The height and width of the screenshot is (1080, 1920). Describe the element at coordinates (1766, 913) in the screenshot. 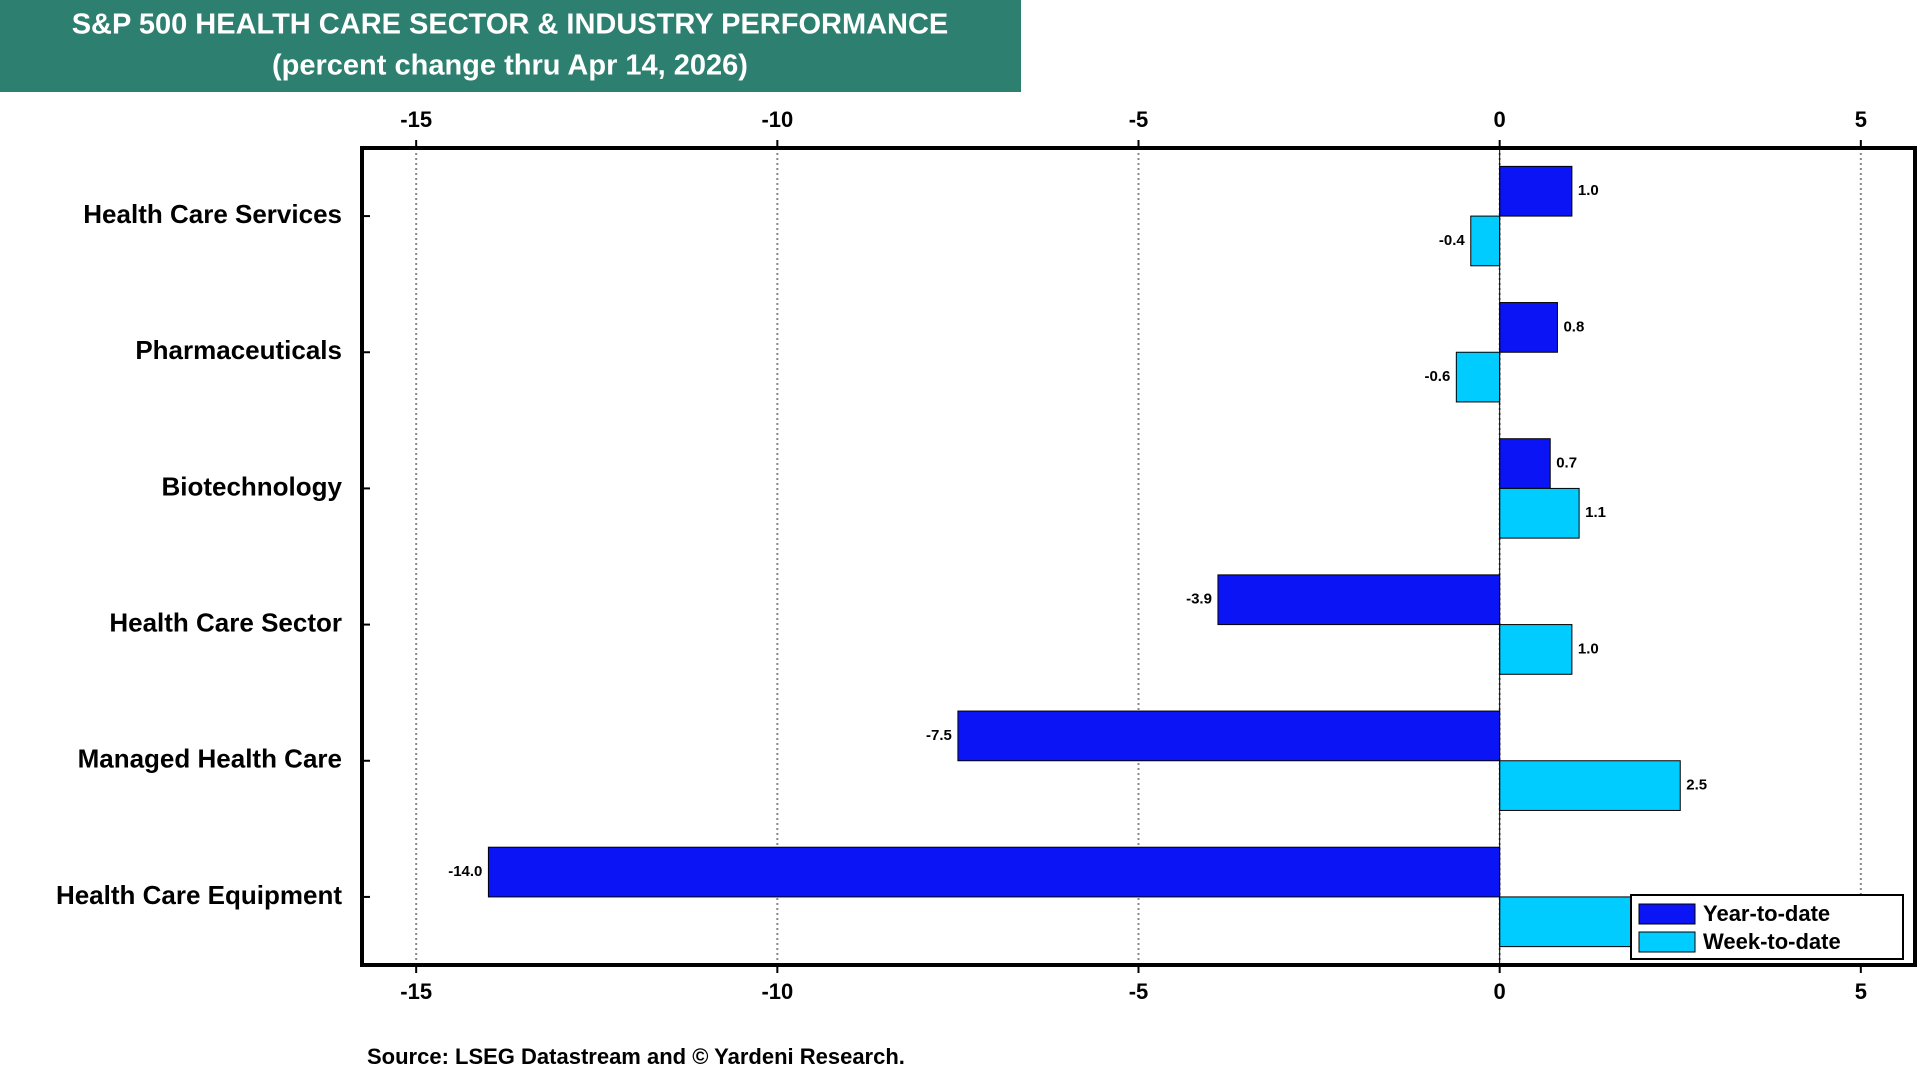

I see `legend-label: Year-to-date` at that location.